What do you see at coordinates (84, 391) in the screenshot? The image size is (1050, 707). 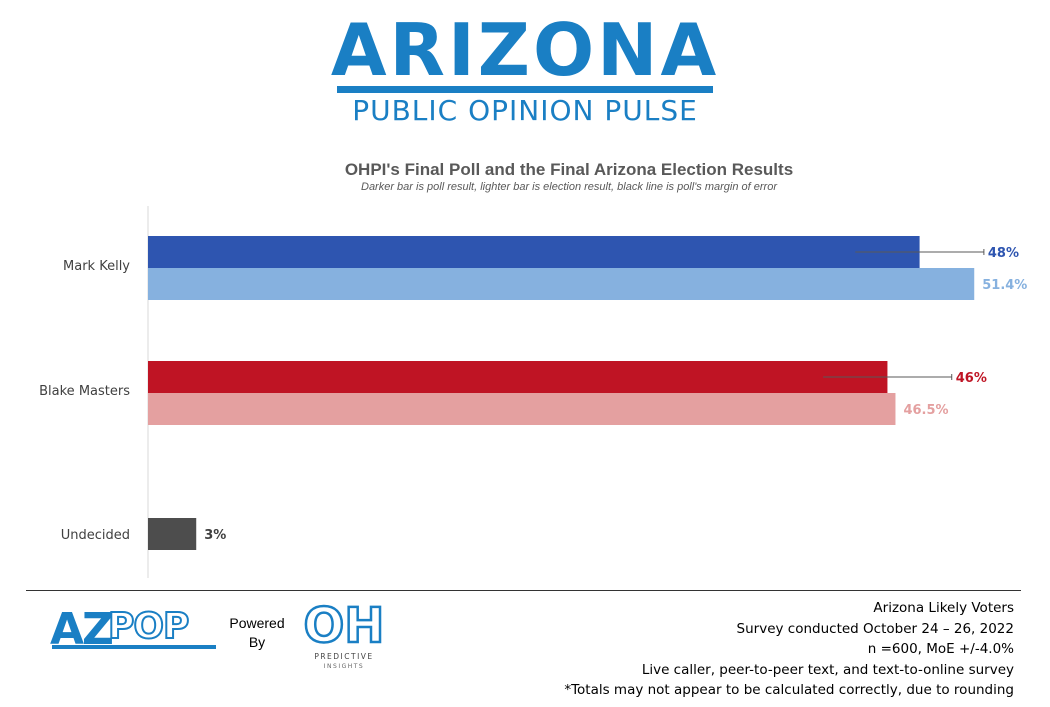 I see `category-label-blake-masters: Blake Masters` at bounding box center [84, 391].